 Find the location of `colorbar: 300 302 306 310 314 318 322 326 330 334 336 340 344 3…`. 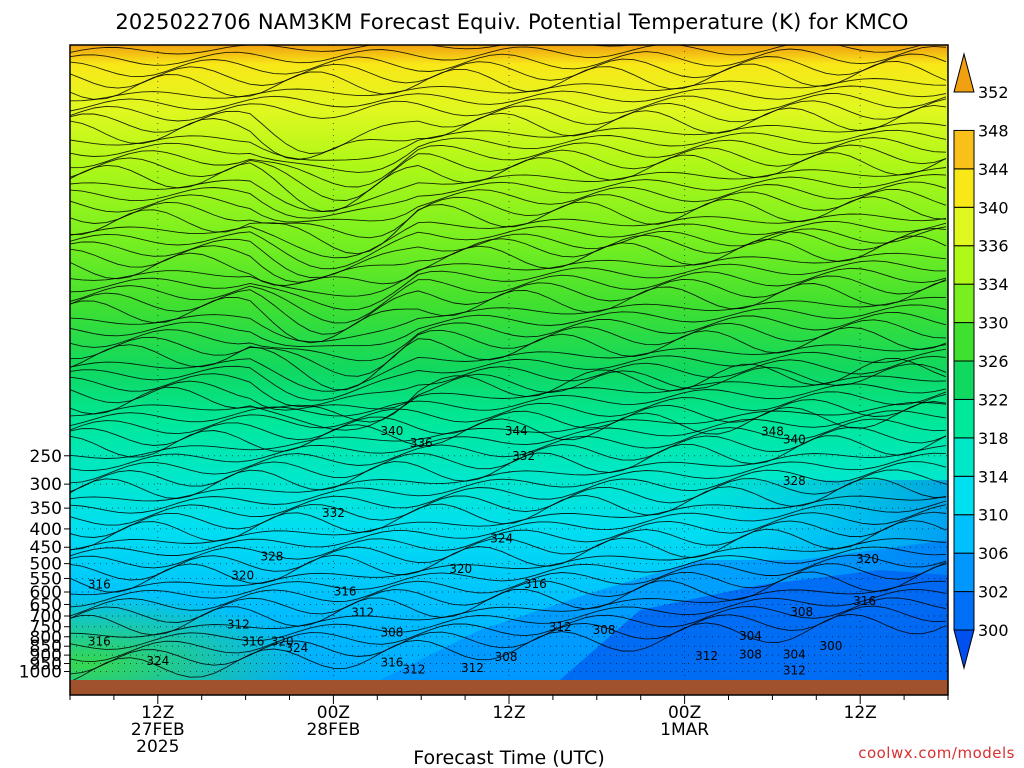

colorbar: 300 302 306 310 314 318 322 326 330 334 336 340 344 3… is located at coordinates (981, 361).